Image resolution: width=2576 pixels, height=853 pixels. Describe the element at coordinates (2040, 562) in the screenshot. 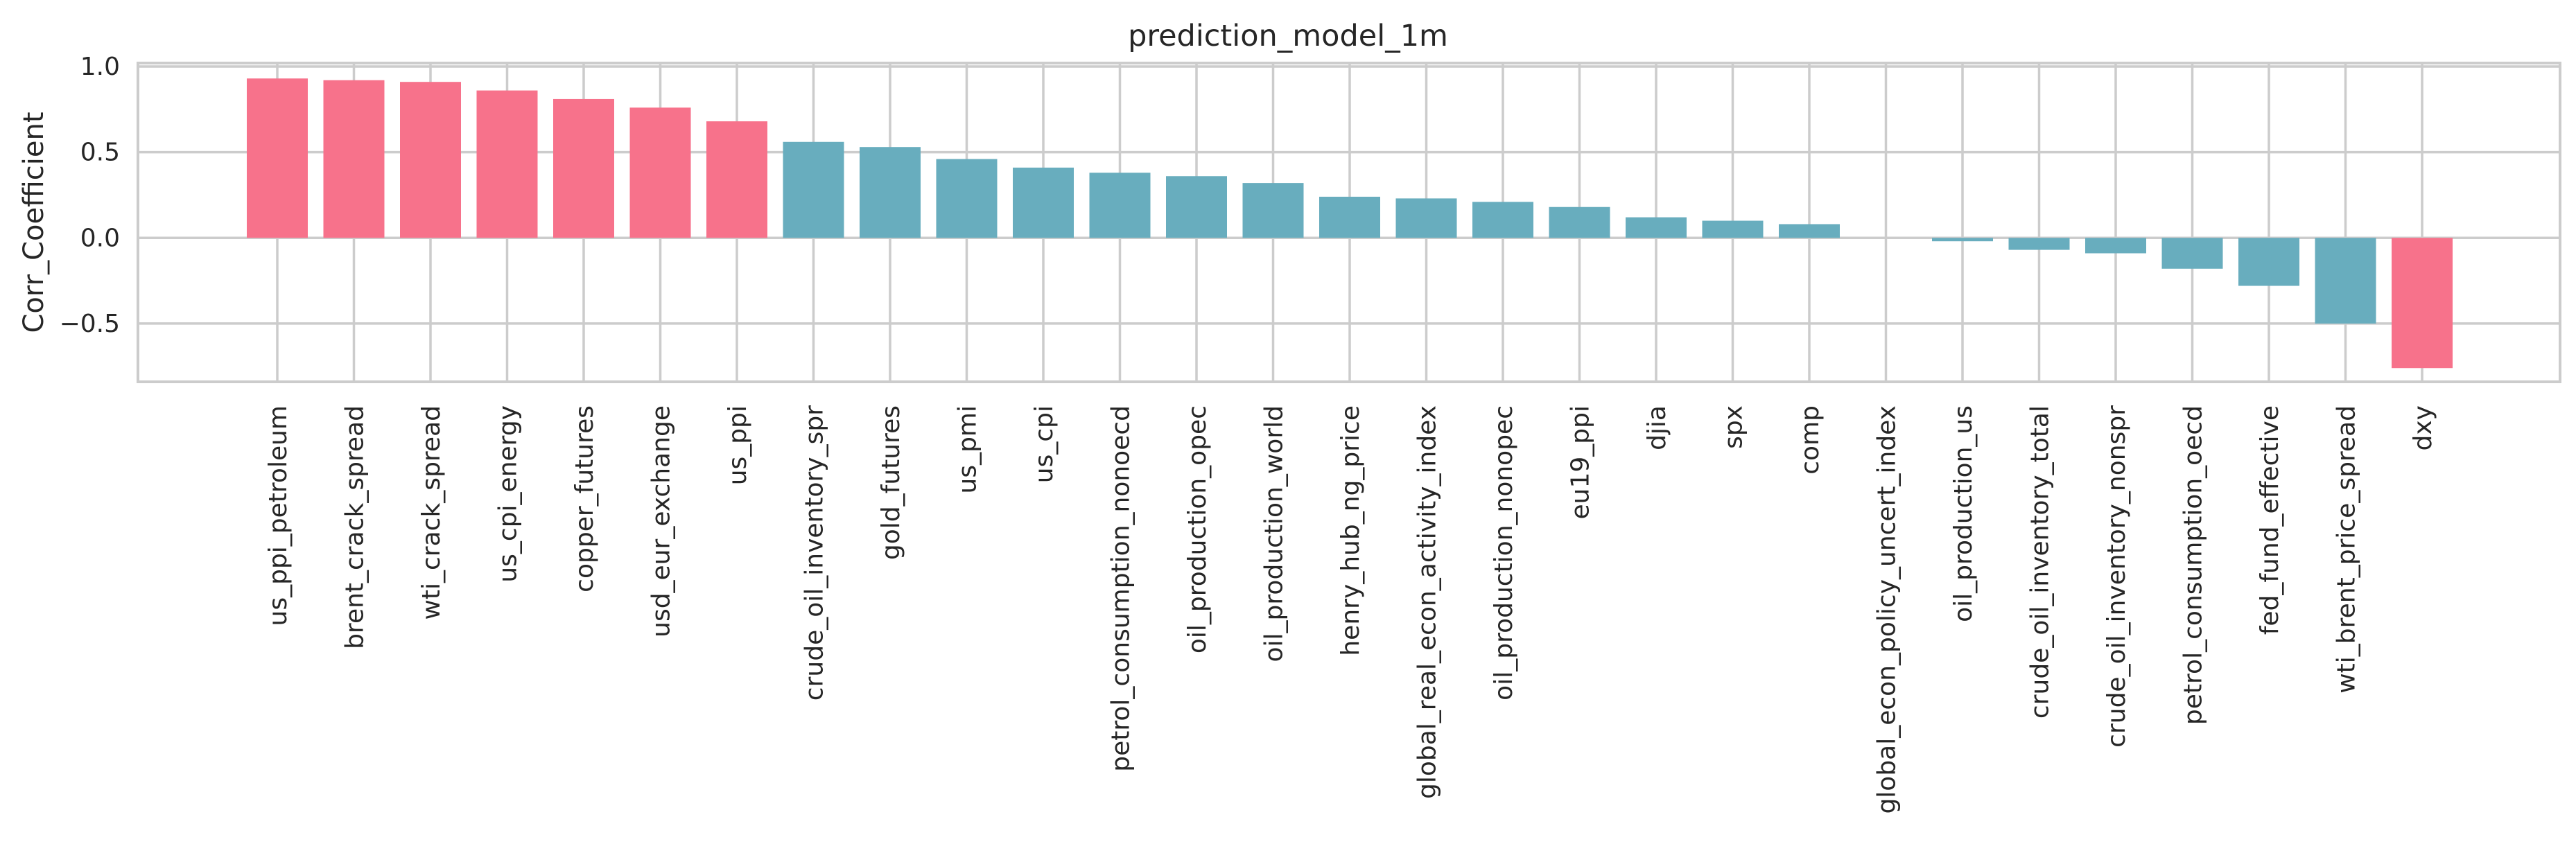

I see `x-tick-label: crude_oil_inventory_total` at that location.